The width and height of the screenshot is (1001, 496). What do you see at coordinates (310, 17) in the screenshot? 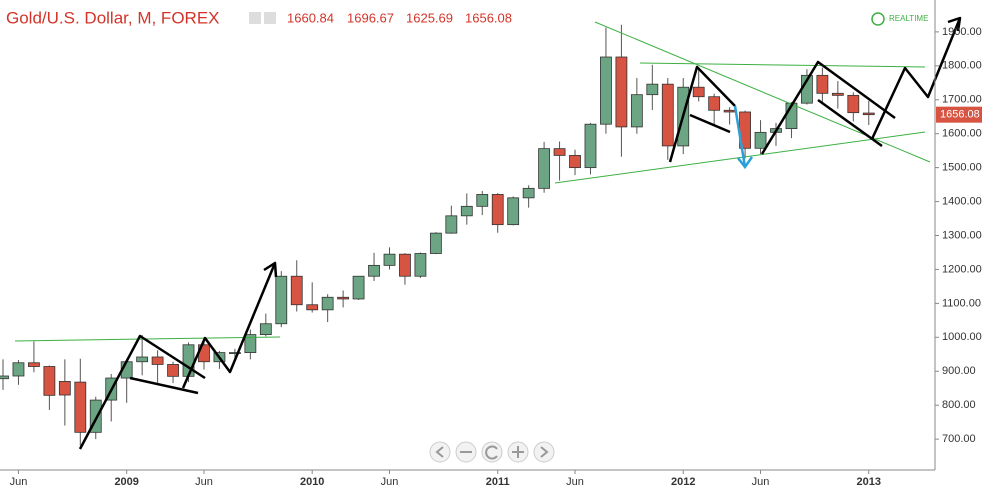
I see `ohlc-open: 1660.84` at bounding box center [310, 17].